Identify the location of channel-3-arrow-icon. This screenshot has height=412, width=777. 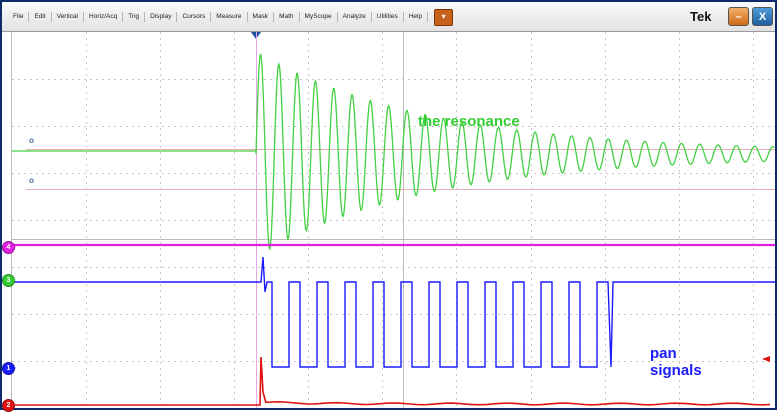
(13, 280).